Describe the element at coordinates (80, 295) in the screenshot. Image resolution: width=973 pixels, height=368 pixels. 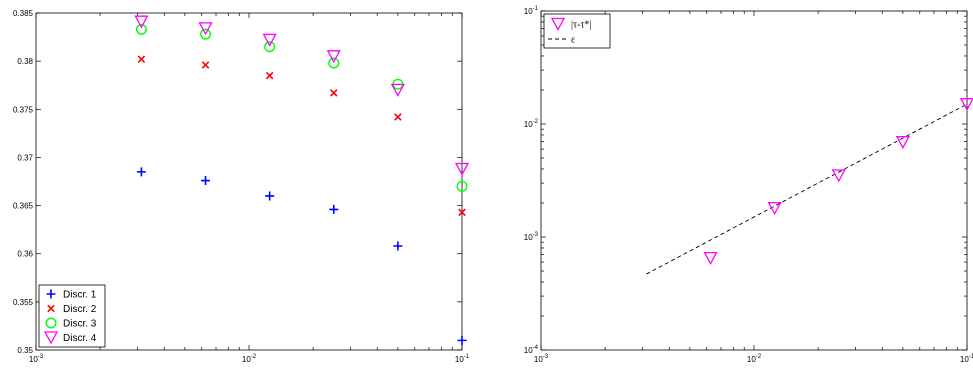
I see `legend-label: Discr. 1` at that location.